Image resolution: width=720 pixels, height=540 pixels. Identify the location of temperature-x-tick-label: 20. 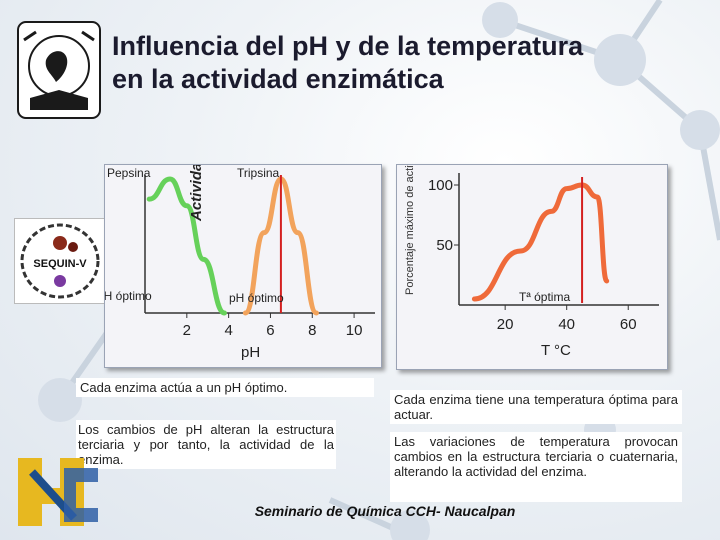
(505, 324).